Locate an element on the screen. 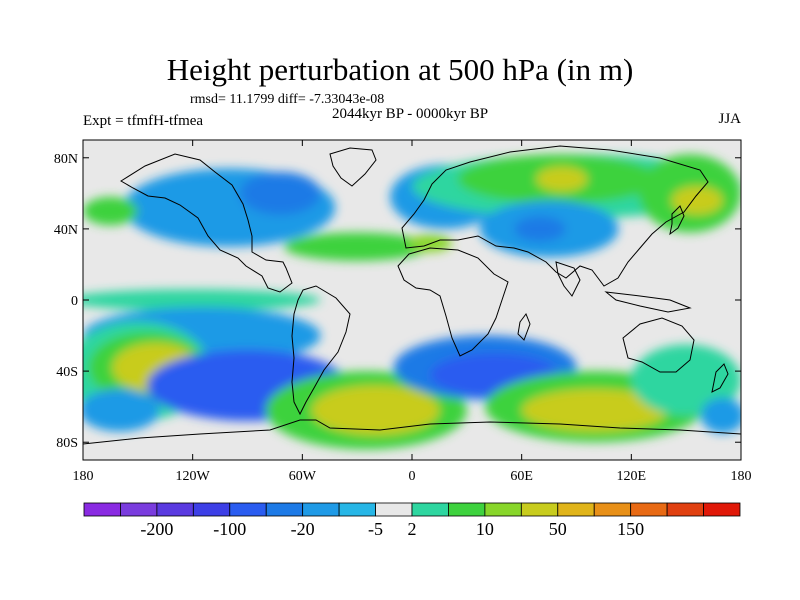 This screenshot has height=600, width=800. coastline-greenland is located at coordinates (353, 167).